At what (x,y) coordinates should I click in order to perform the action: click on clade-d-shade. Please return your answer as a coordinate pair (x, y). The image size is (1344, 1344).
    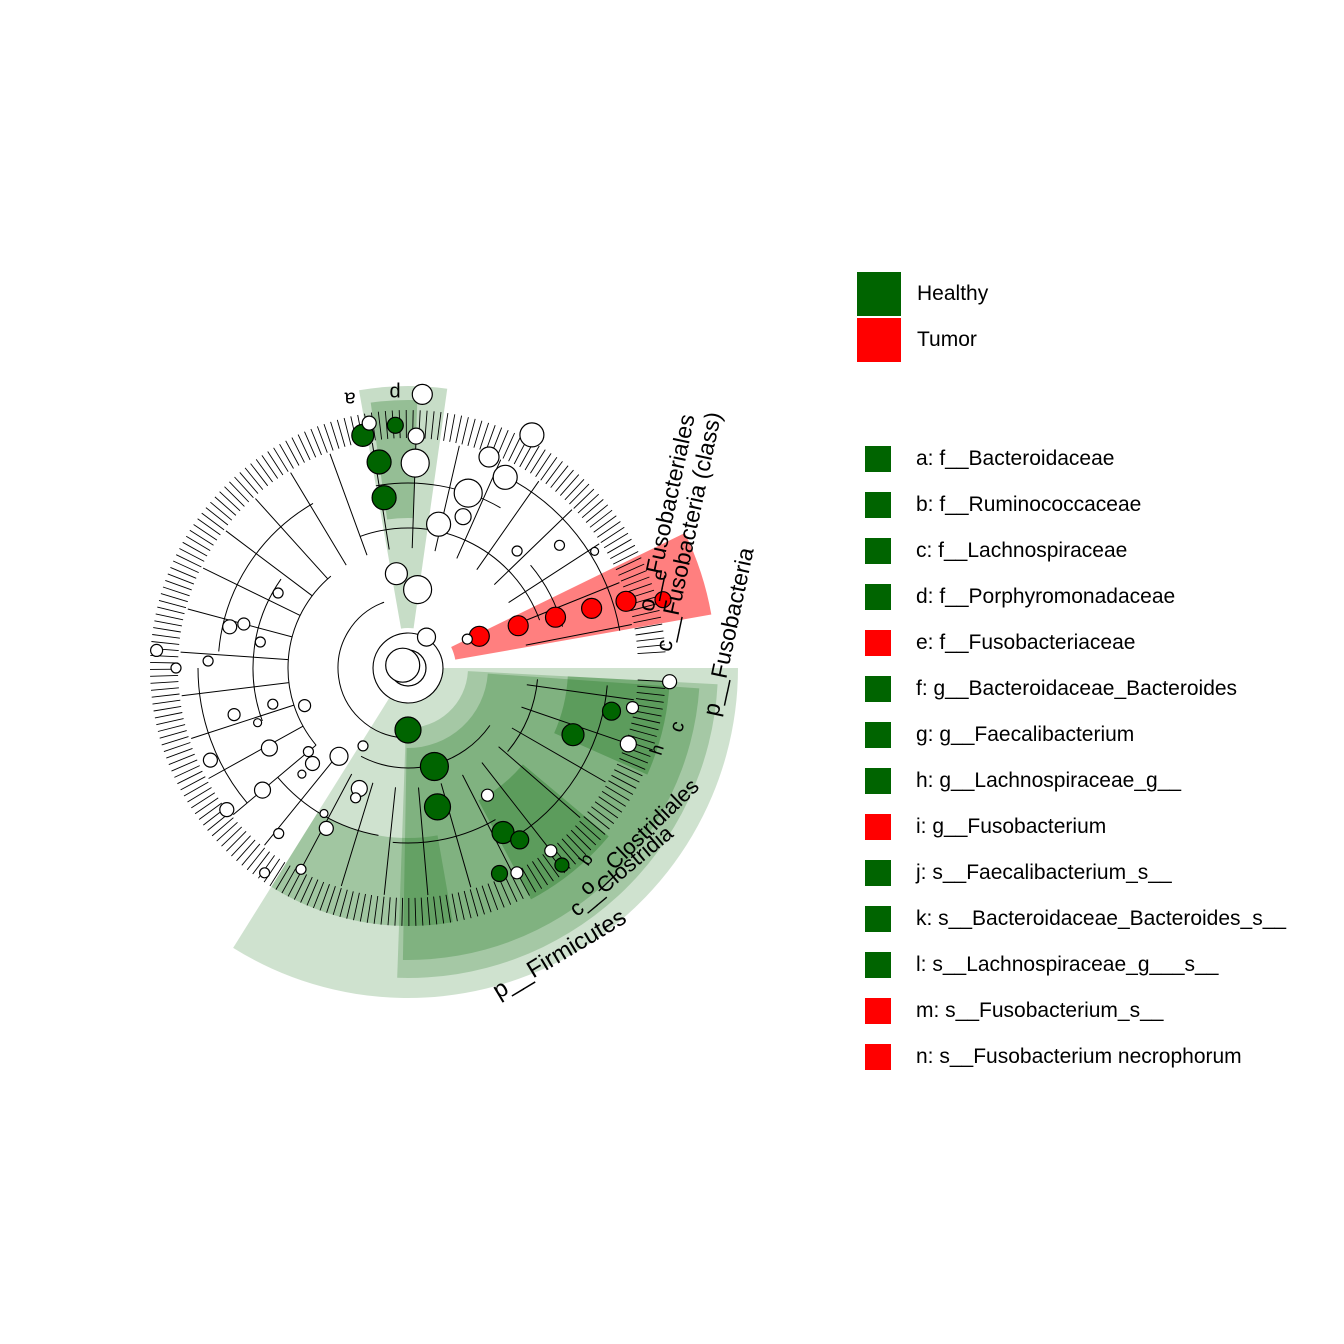
    Looking at the image, I should click on (403, 507).